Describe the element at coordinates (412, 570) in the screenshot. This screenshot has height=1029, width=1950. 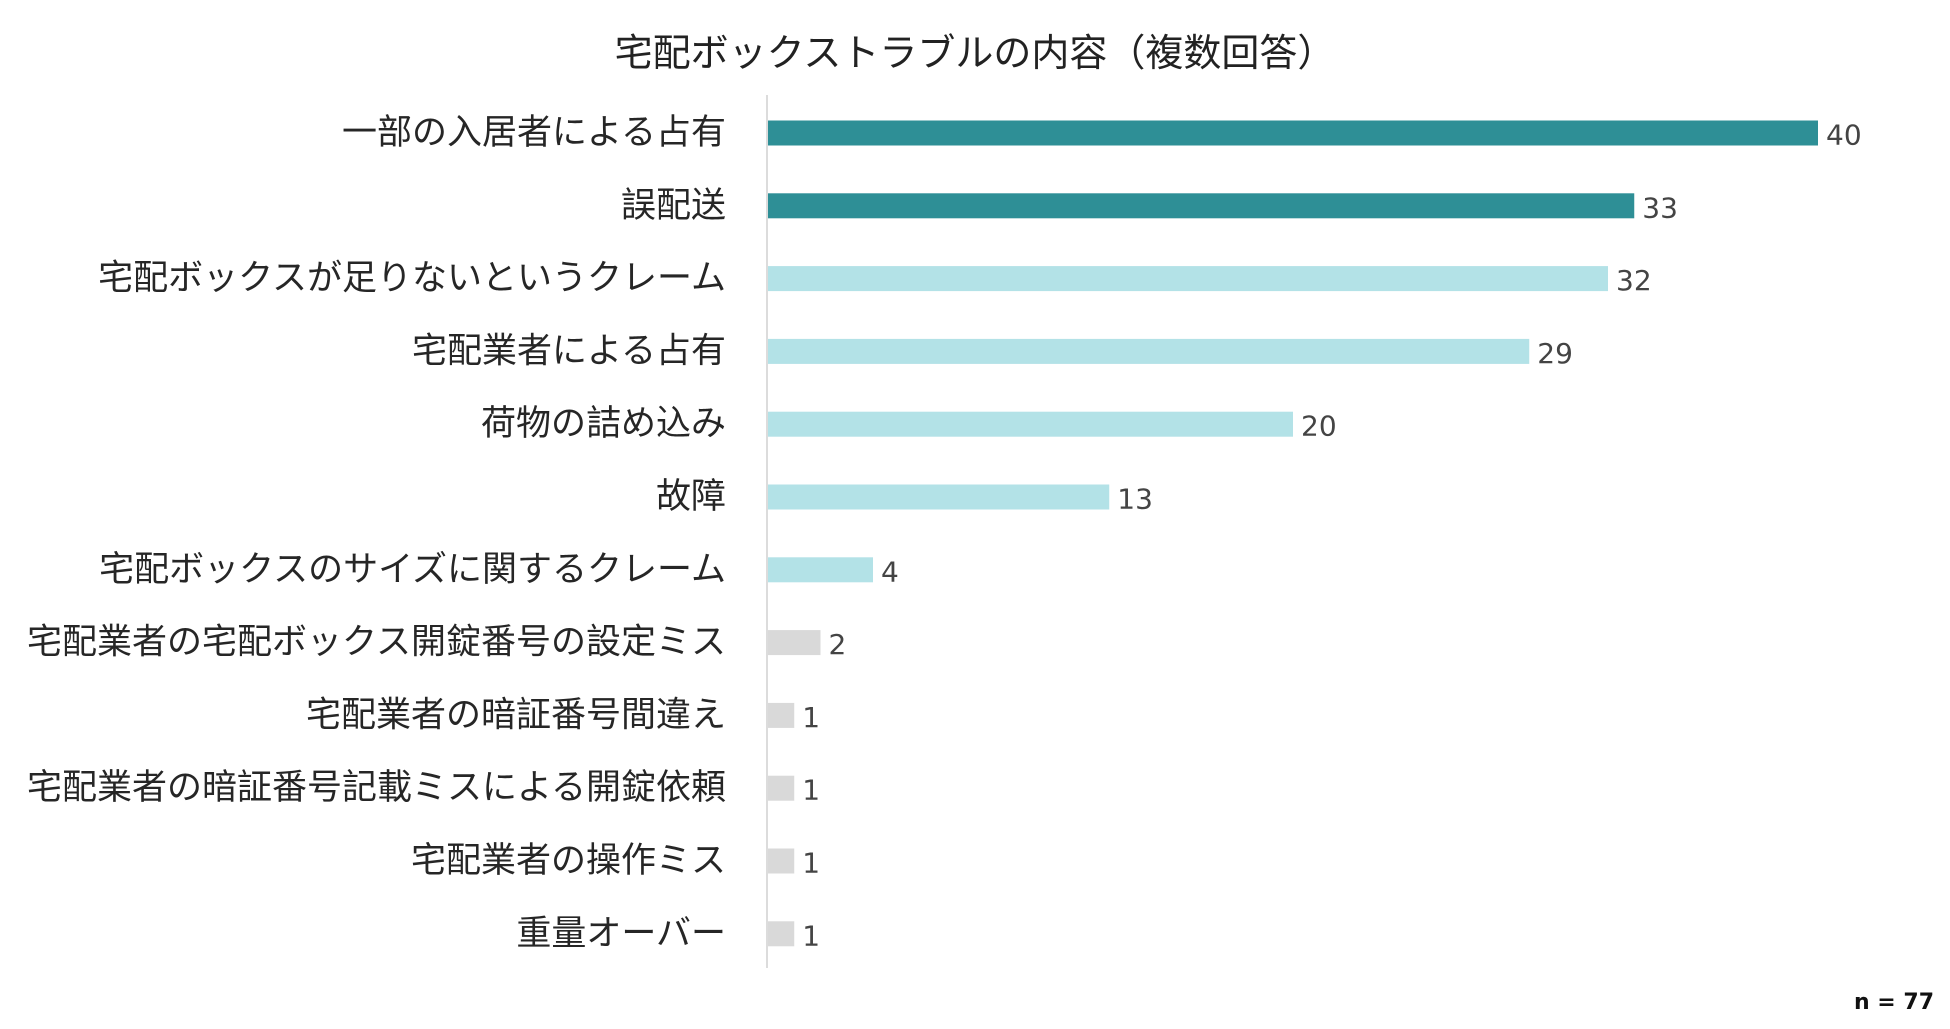
I see `category-label: 宅配ボックスのサイズに関するクレーム` at that location.